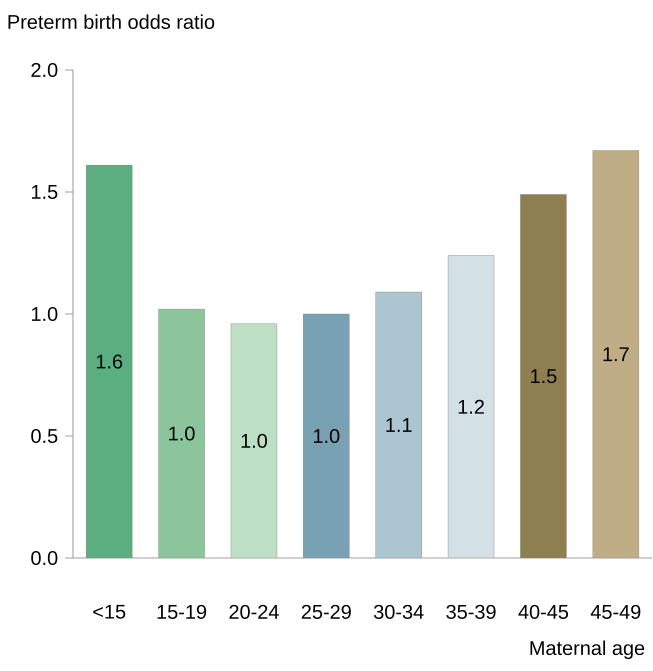 Image resolution: width=653 pixels, height=671 pixels. Describe the element at coordinates (111, 21) in the screenshot. I see `y-axis-title: Preterm birth odds ratio` at that location.